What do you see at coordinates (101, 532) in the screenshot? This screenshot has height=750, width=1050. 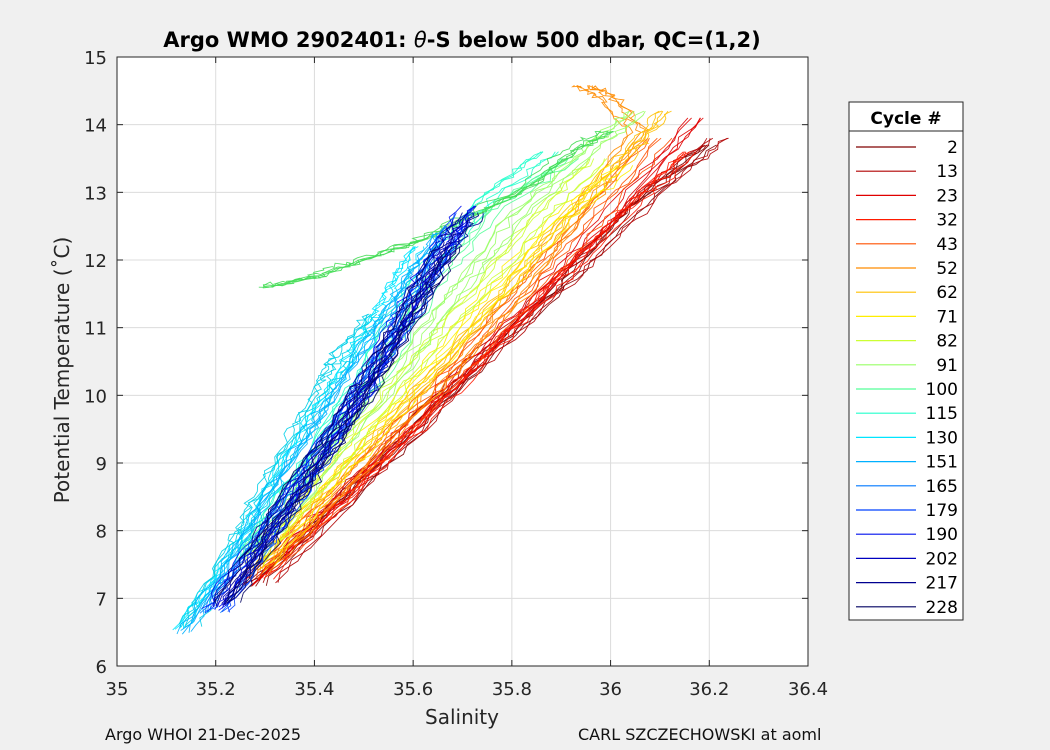 I see `y-tick-label: 8` at bounding box center [101, 532].